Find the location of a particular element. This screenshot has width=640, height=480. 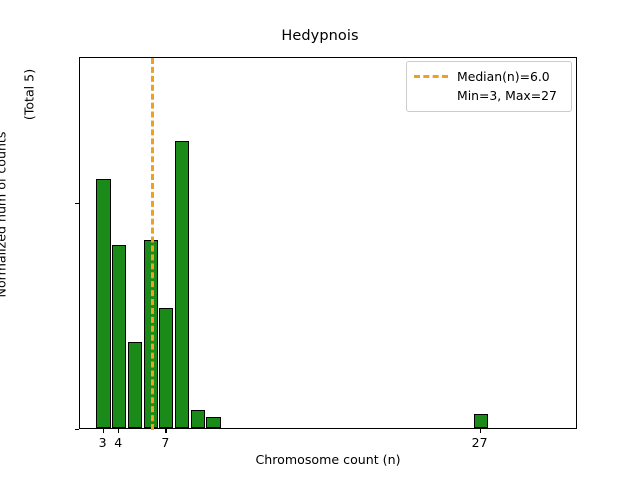

x-tick-label: 3 is located at coordinates (102, 442).